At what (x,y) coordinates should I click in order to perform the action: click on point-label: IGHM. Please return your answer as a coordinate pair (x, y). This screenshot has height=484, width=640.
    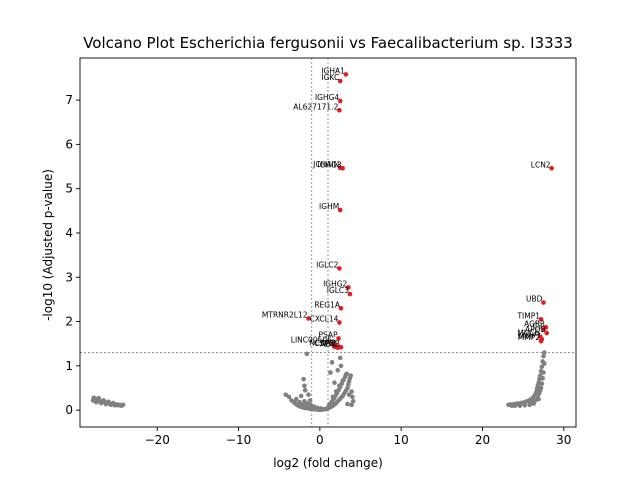
    Looking at the image, I should click on (329, 206).